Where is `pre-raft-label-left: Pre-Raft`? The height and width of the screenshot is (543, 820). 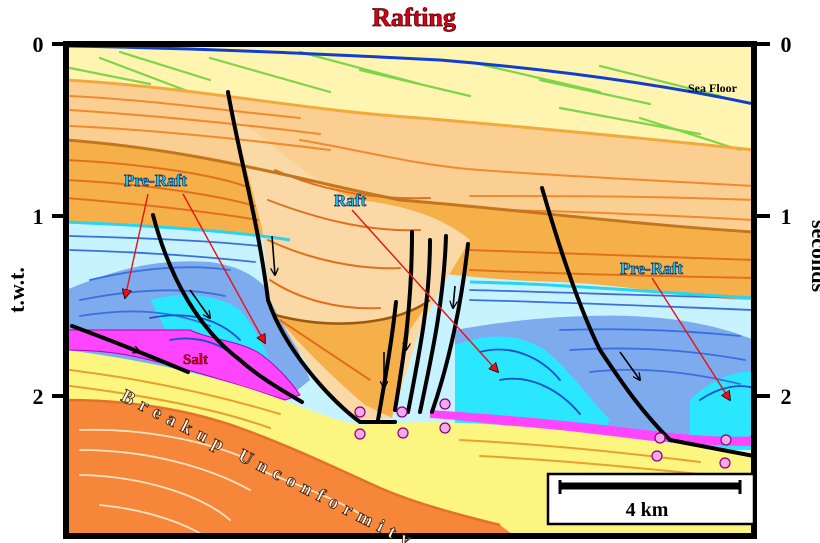
pre-raft-label-left: Pre-Raft is located at coordinates (155, 180).